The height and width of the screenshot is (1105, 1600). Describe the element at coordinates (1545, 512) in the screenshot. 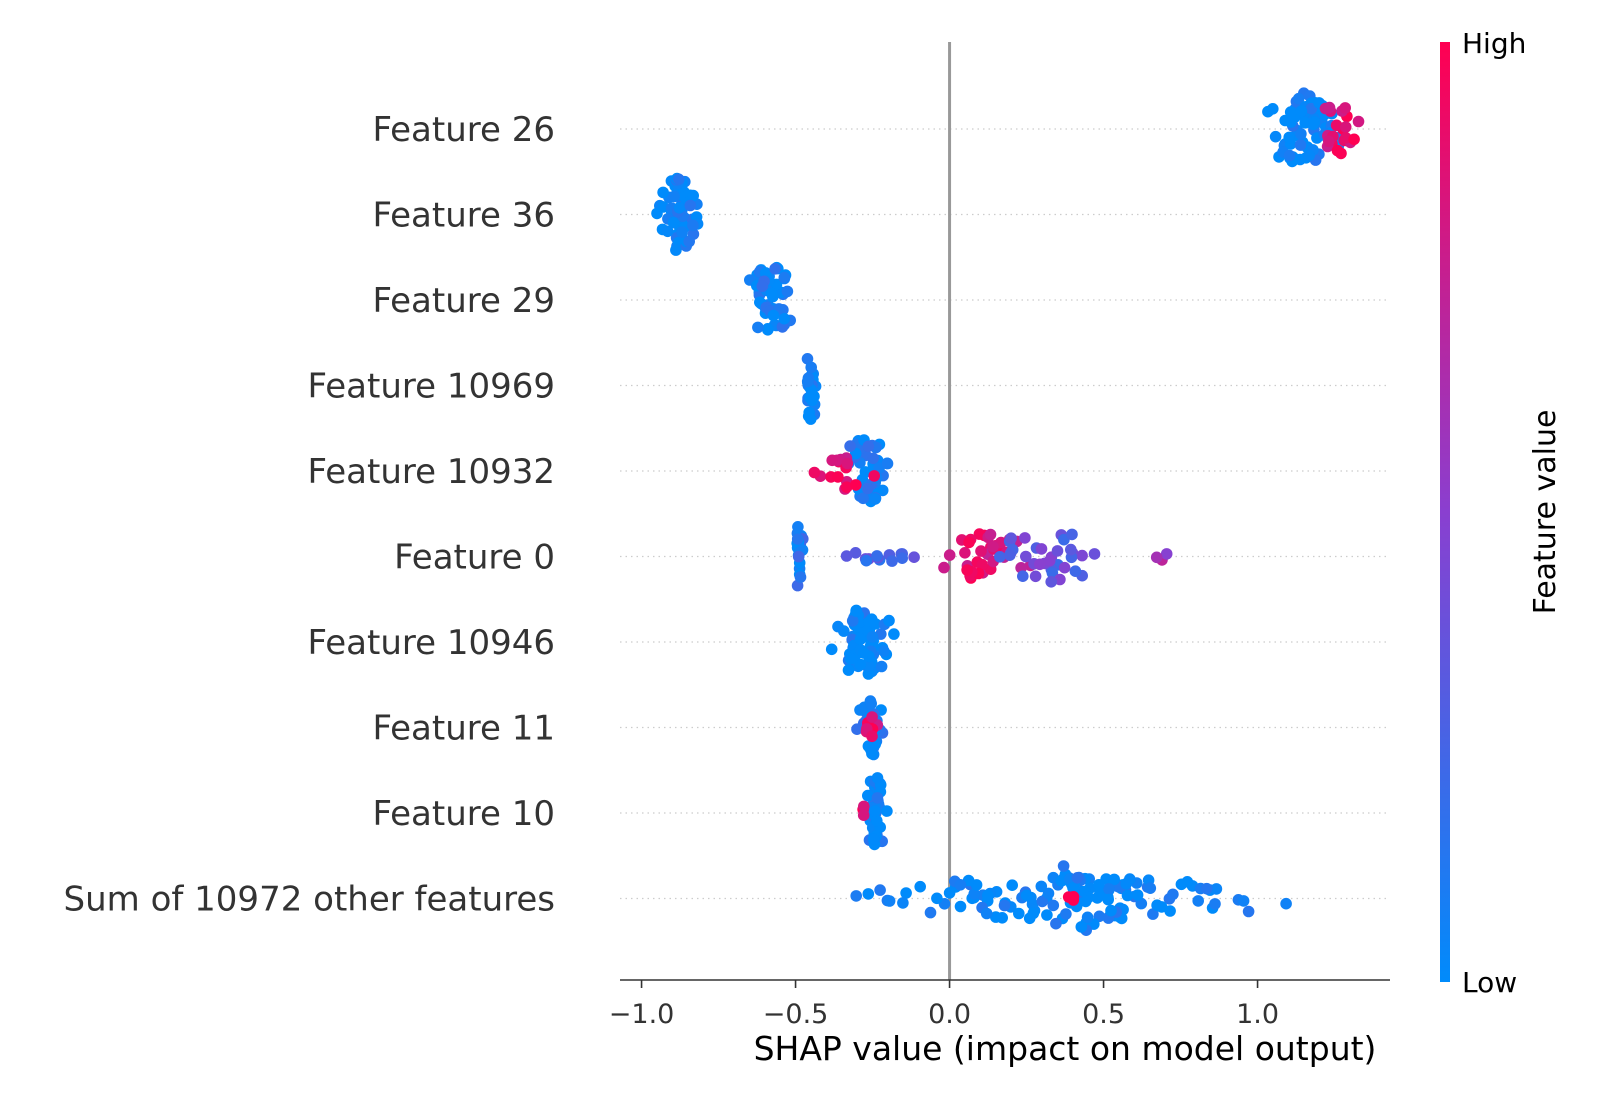

I see `colorbar-title: Feature value` at that location.